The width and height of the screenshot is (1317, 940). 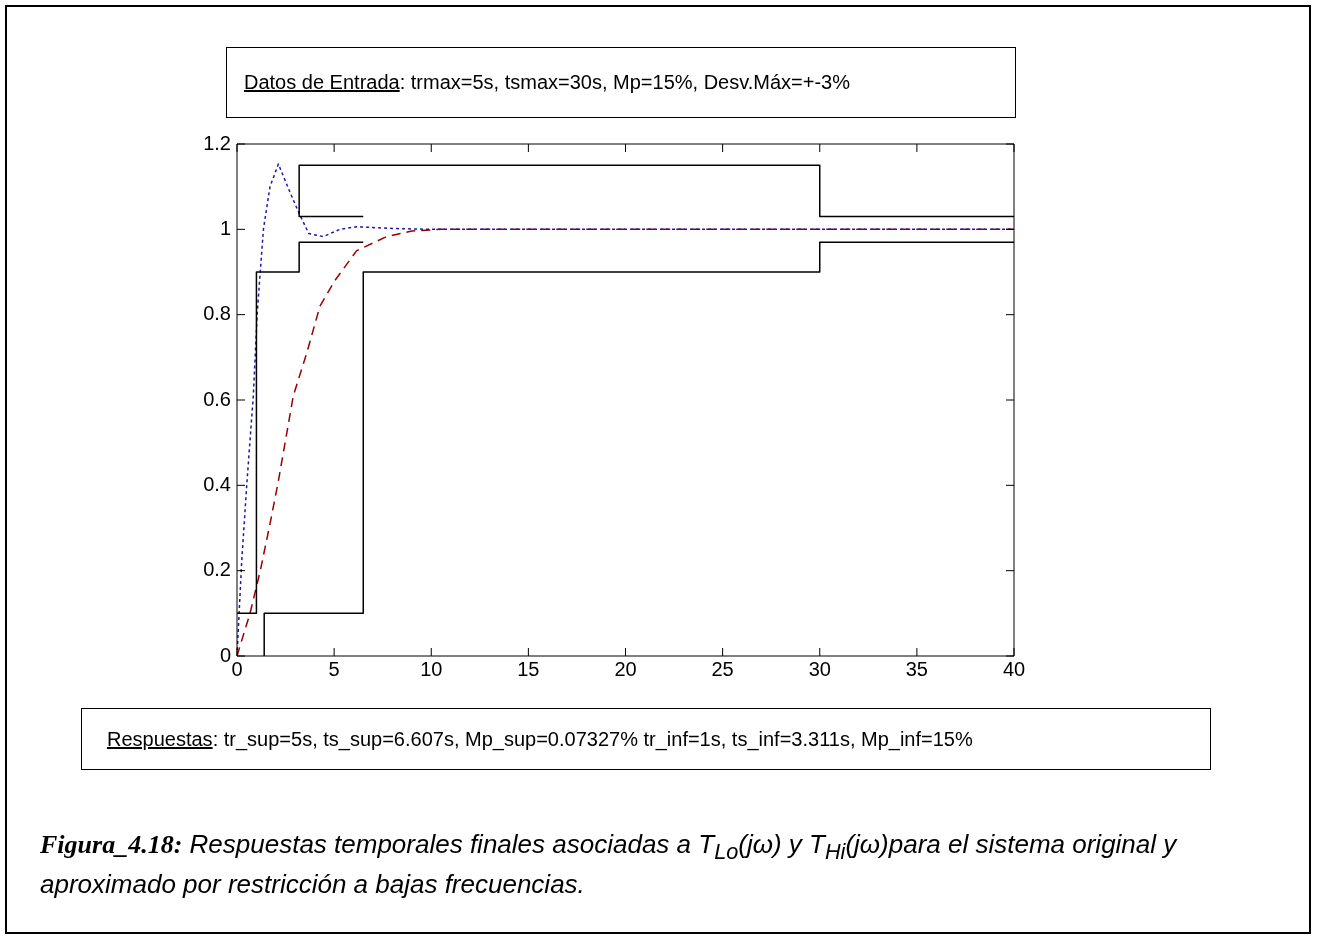 What do you see at coordinates (217, 483) in the screenshot?
I see `y-tick-label: 0.4` at bounding box center [217, 483].